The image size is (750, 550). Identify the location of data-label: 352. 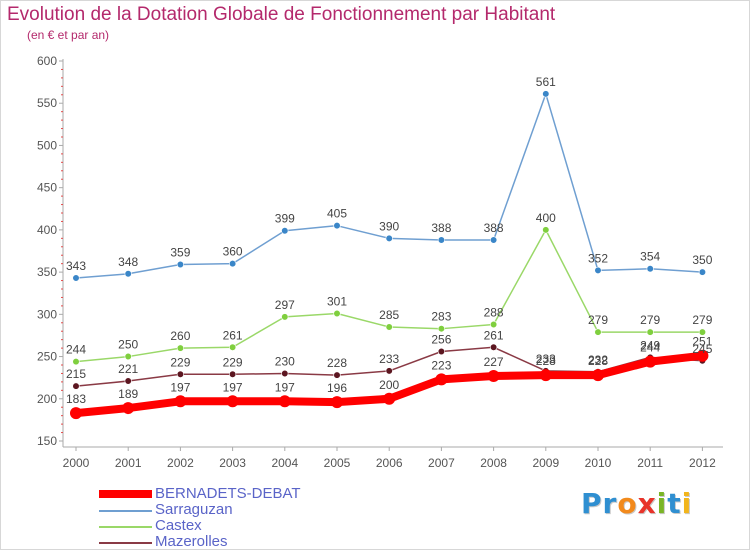
(598, 258).